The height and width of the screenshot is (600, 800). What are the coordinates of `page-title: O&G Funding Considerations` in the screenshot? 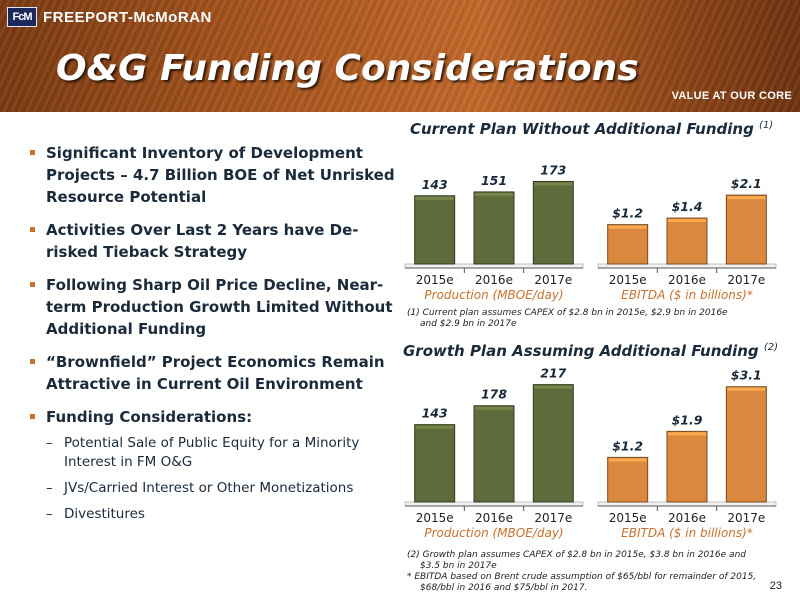 It's located at (347, 68).